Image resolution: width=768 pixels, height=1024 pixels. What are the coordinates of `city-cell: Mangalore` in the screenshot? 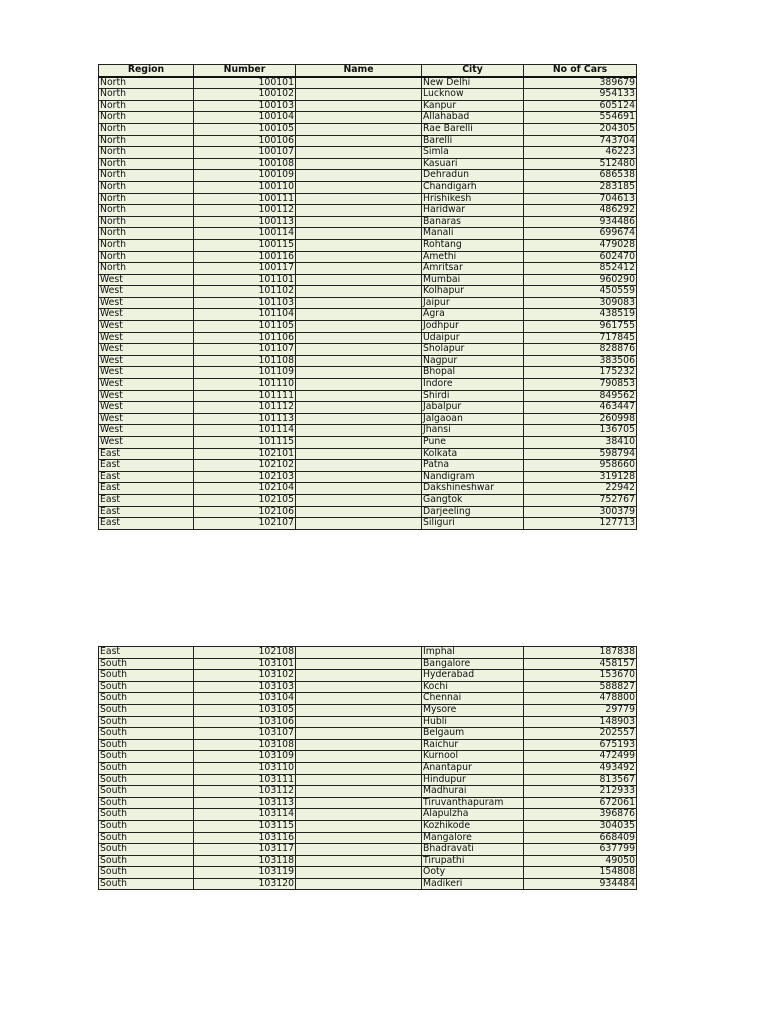 It's located at (472, 838).